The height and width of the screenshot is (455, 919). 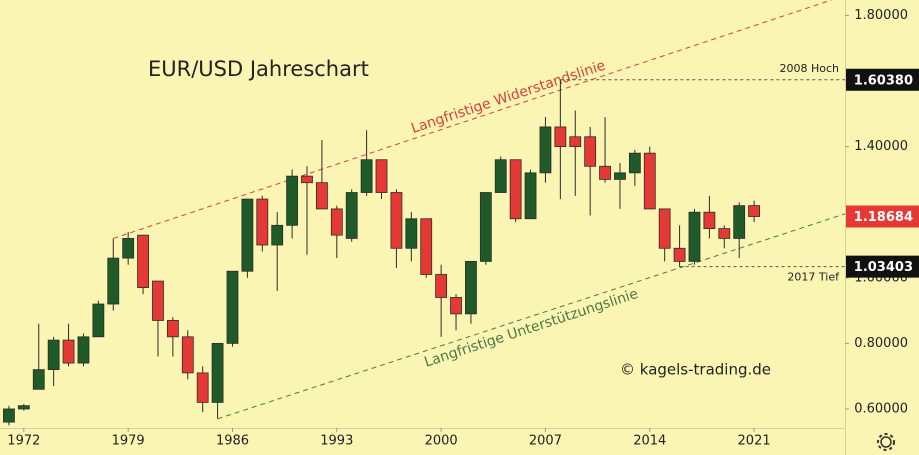 I want to click on x-tick-label: 2021, so click(x=754, y=441).